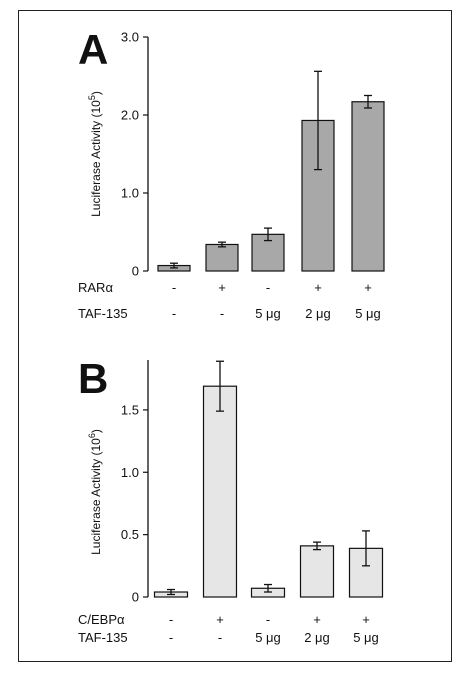 Image resolution: width=474 pixels, height=673 pixels. Describe the element at coordinates (317, 637) in the screenshot. I see `panel-b-condition-value: 2 μg` at that location.